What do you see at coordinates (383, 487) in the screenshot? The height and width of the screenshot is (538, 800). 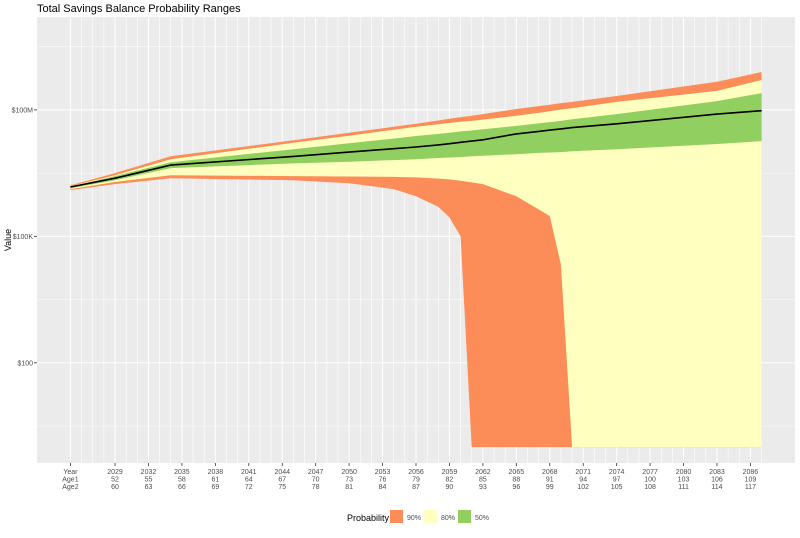 I see `x-tick-label: 84` at bounding box center [383, 487].